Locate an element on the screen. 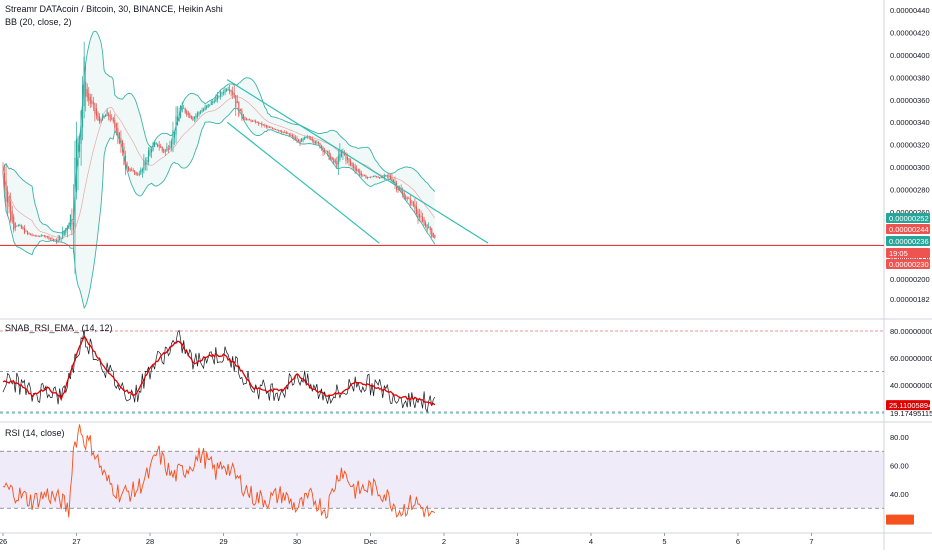 Image resolution: width=932 pixels, height=555 pixels. snab-axis-label: 60.00000000 is located at coordinates (911, 358).